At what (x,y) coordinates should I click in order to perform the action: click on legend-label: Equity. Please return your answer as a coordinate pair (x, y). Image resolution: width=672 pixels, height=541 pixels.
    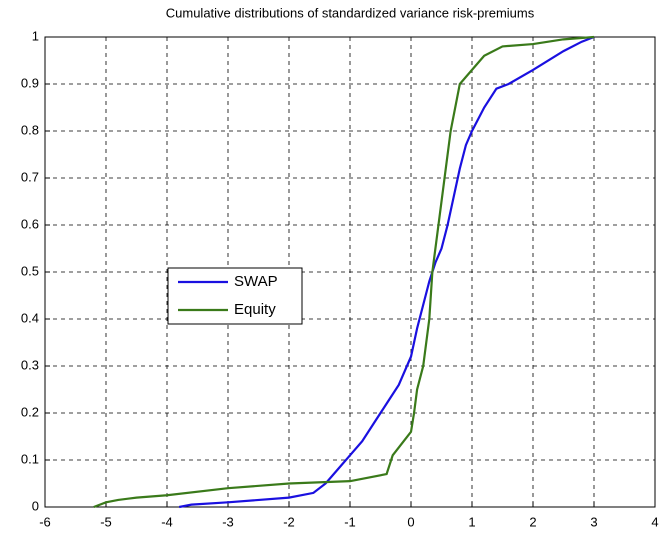
    Looking at the image, I should click on (255, 309).